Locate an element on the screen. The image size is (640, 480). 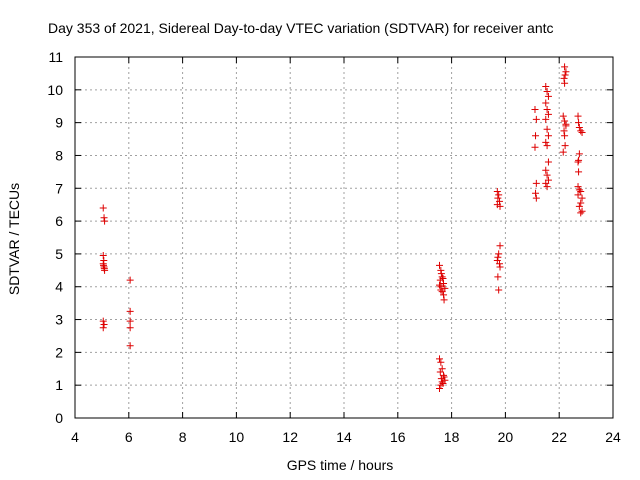
x-tick-label: 24 is located at coordinates (613, 437).